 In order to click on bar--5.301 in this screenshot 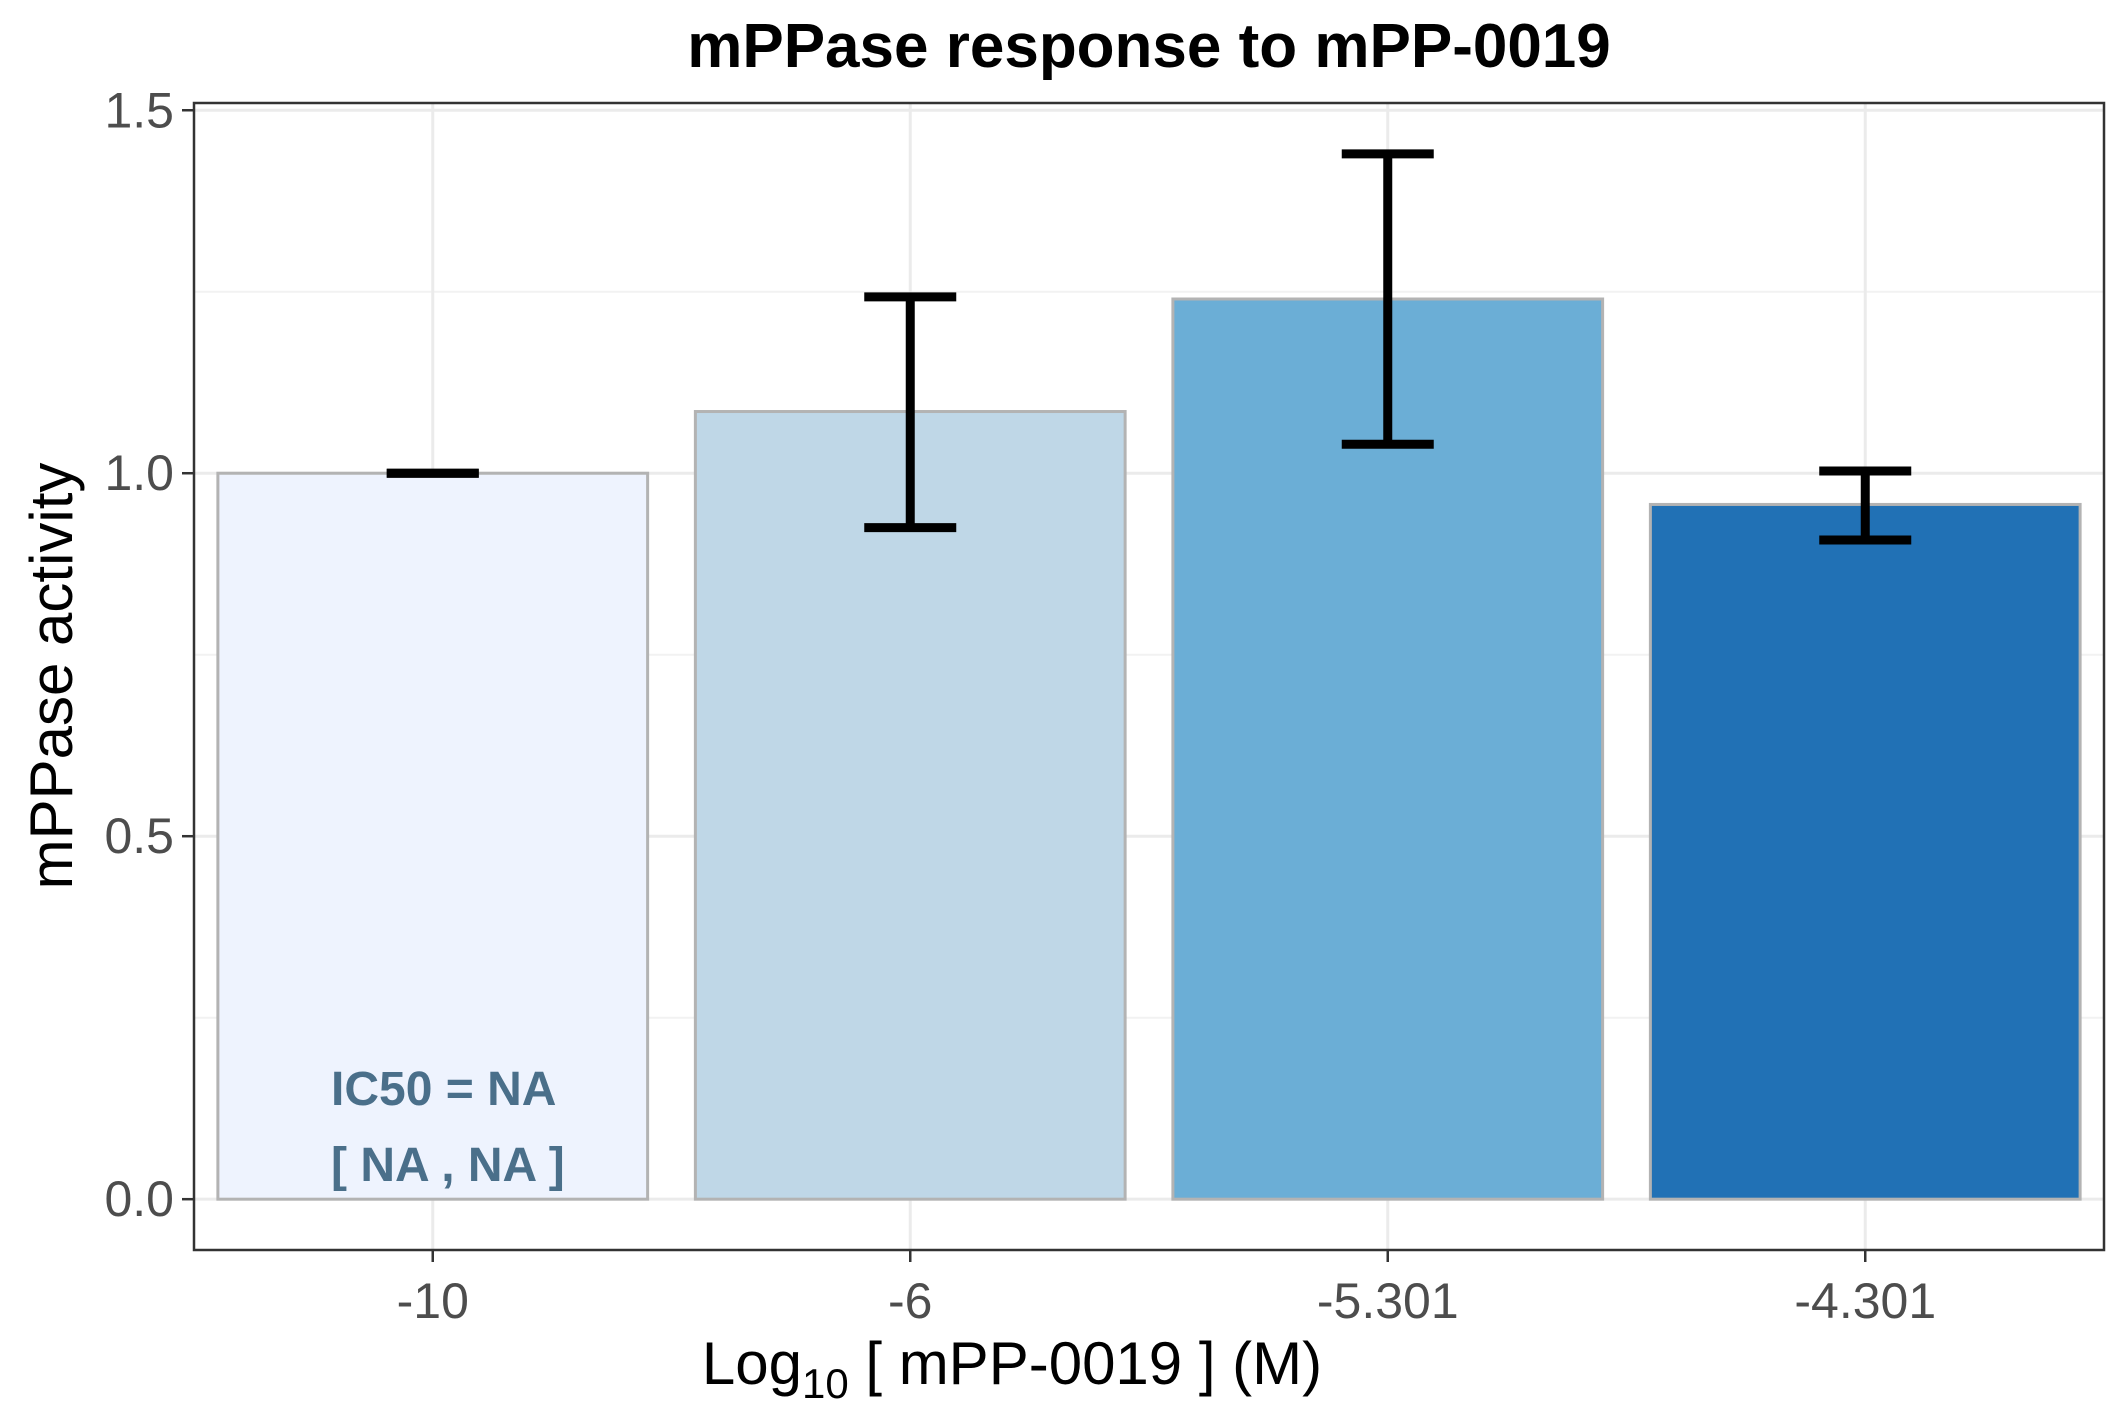, I will do `click(1388, 749)`.